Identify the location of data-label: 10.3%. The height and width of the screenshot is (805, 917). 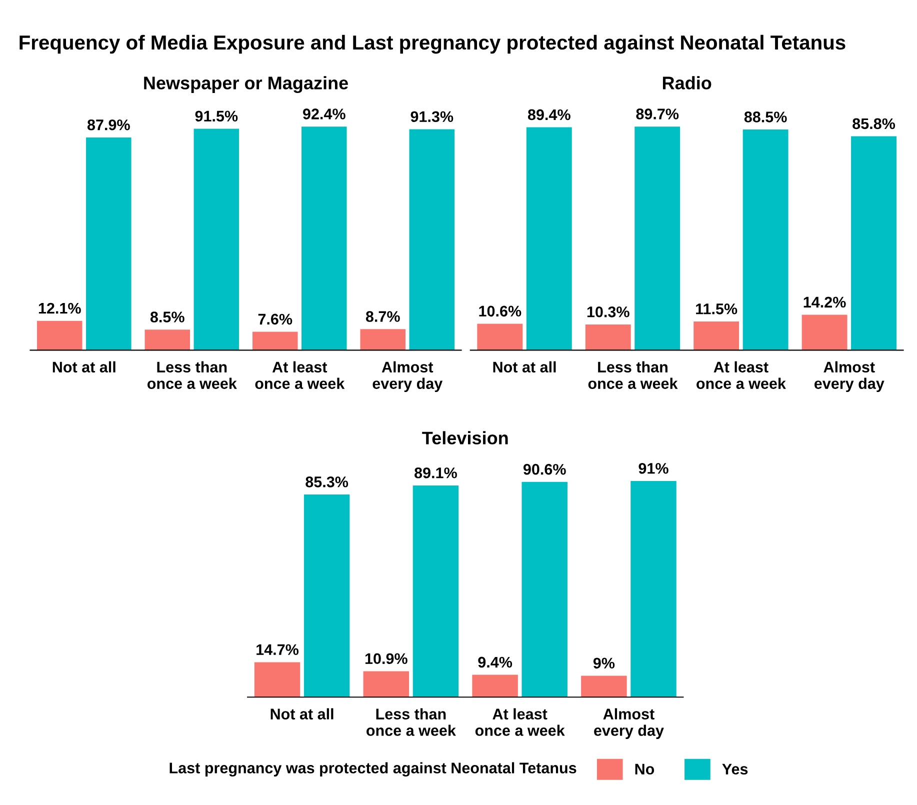
(608, 312).